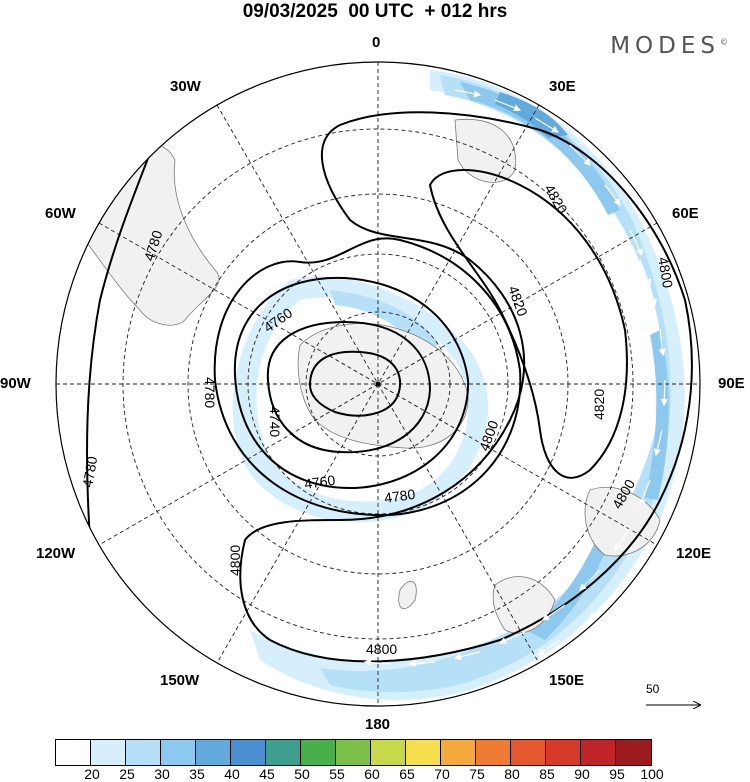  Describe the element at coordinates (185, 86) in the screenshot. I see `lon-label-30w: 30W` at that location.